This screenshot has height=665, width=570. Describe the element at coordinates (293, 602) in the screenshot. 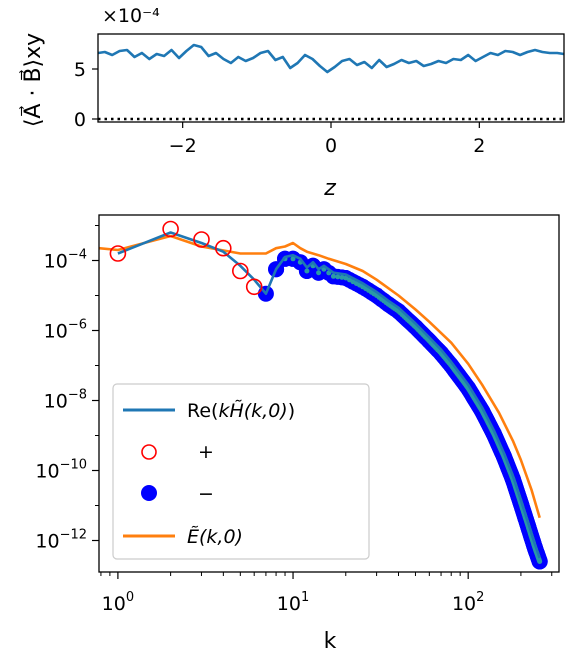

I see `bottom-x-tick-label: 10¹` at that location.